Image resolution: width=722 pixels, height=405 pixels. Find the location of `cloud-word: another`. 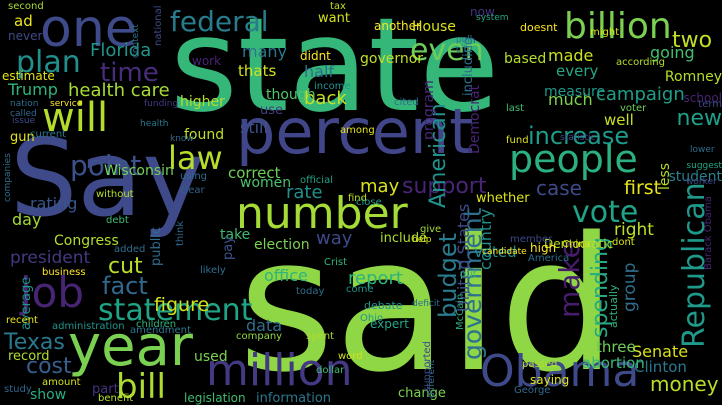

cloud-word: another is located at coordinates (397, 26).